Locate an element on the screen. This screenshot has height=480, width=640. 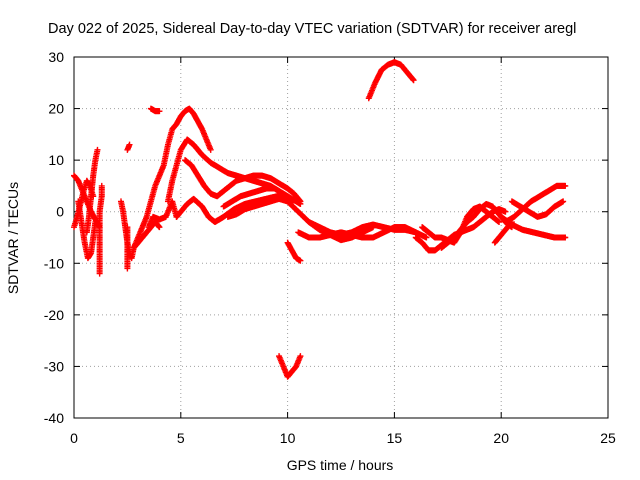
x-tick-label: 0 is located at coordinates (74, 438).